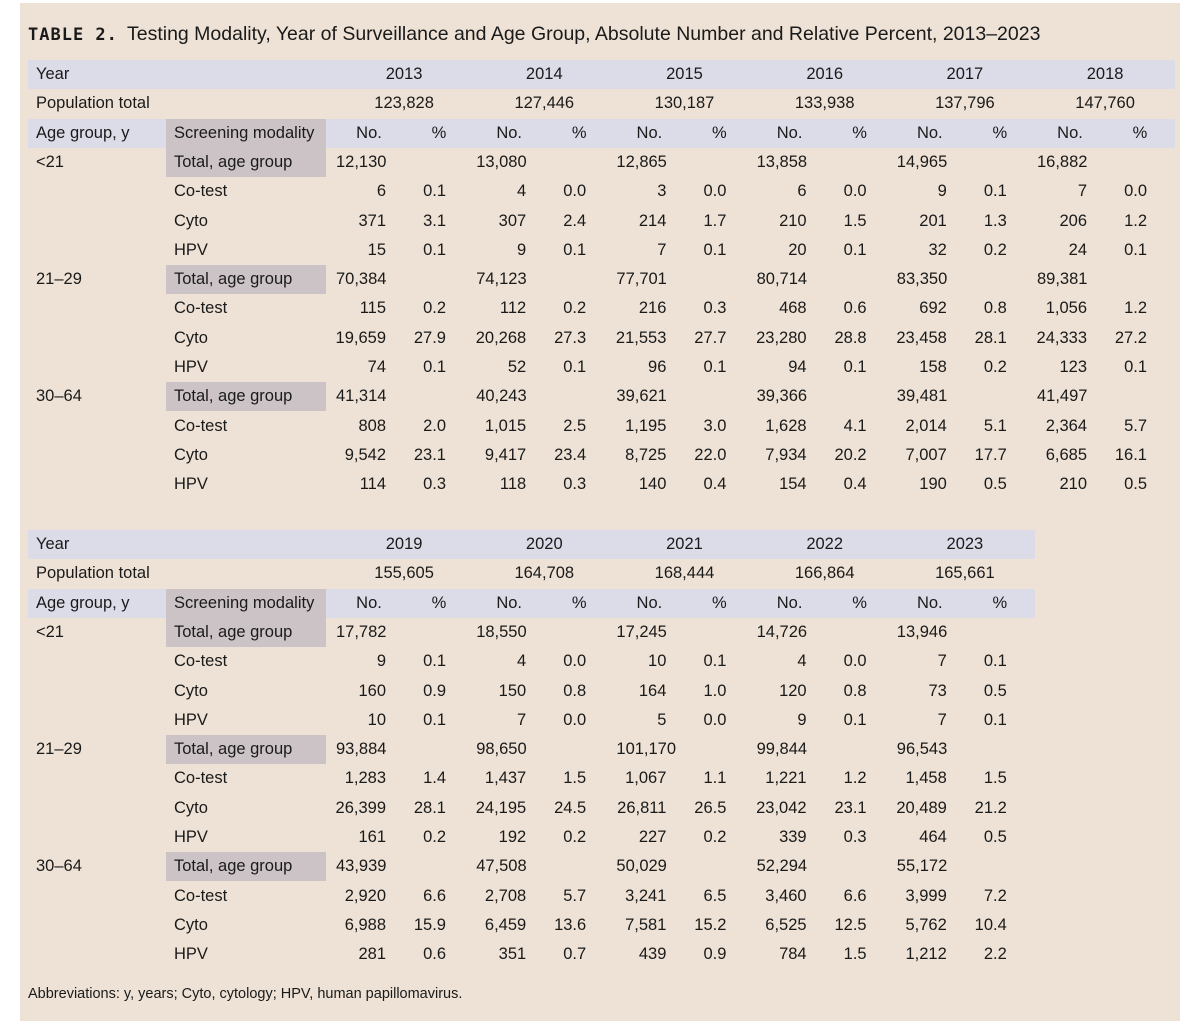  Describe the element at coordinates (575, 895) in the screenshot. I see `percent-value: 5.7` at that location.